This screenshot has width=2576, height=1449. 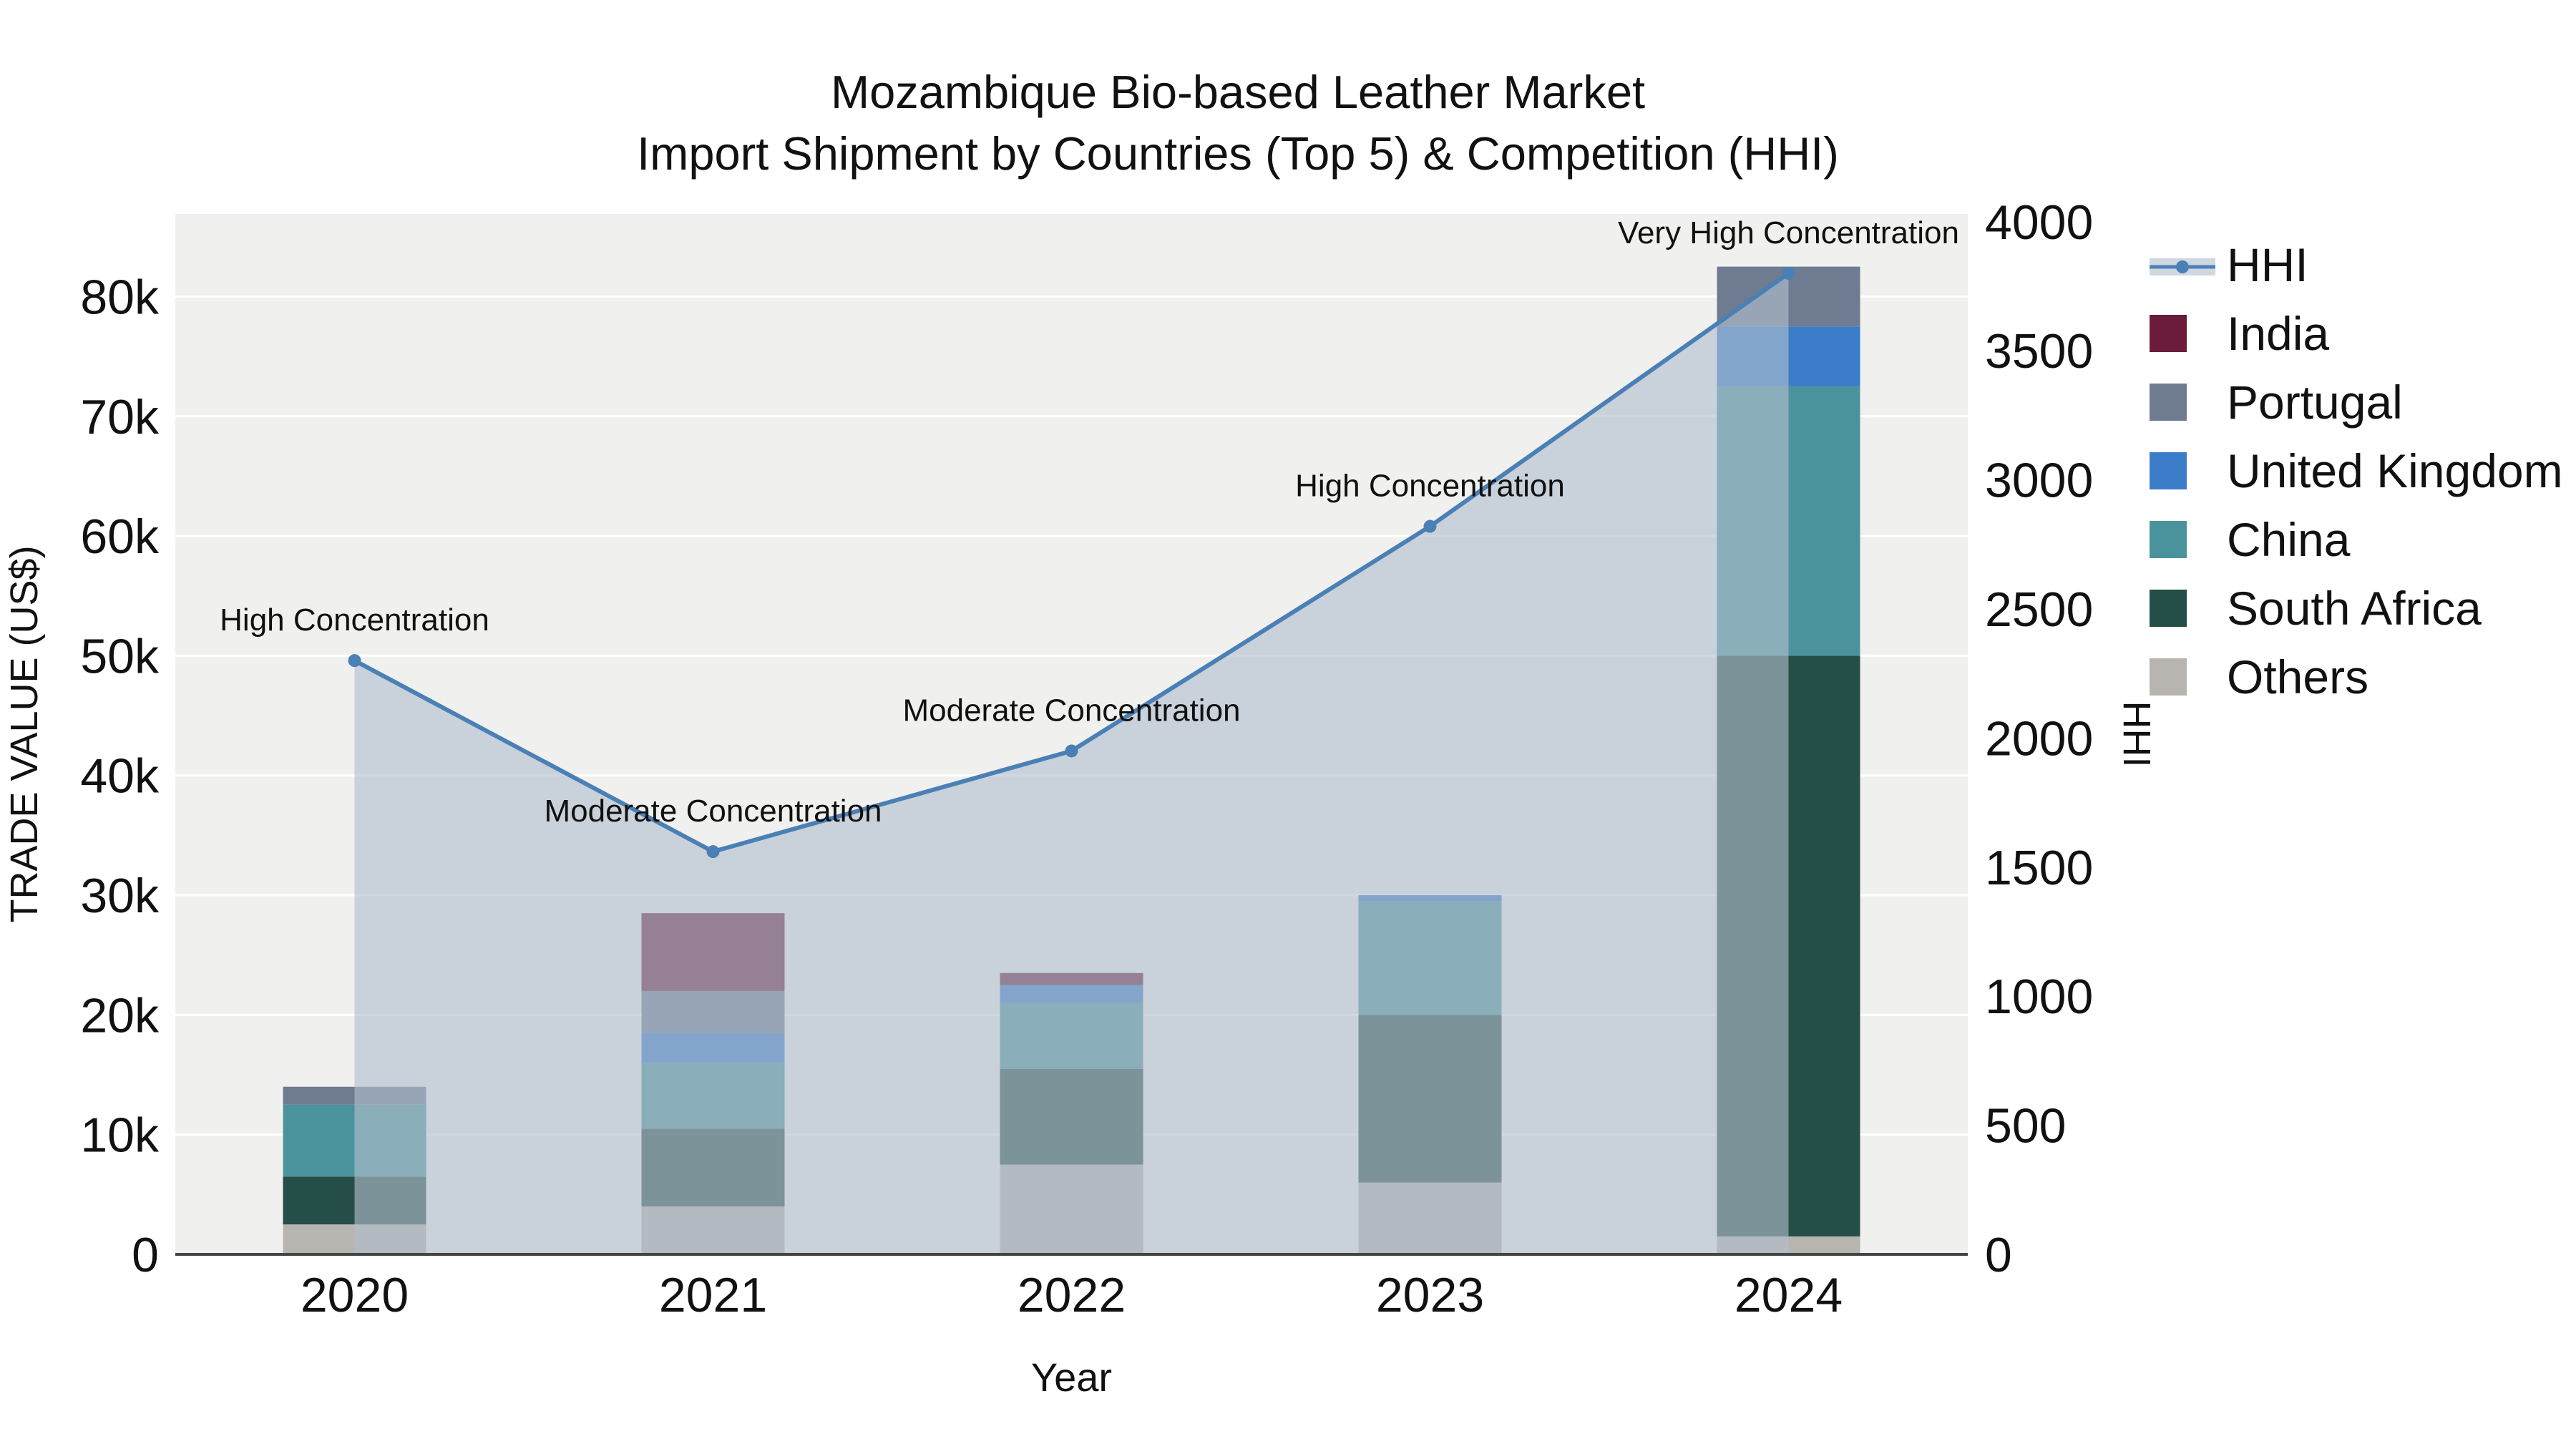 I want to click on y-left-tick-20k: 20k, so click(x=120, y=1015).